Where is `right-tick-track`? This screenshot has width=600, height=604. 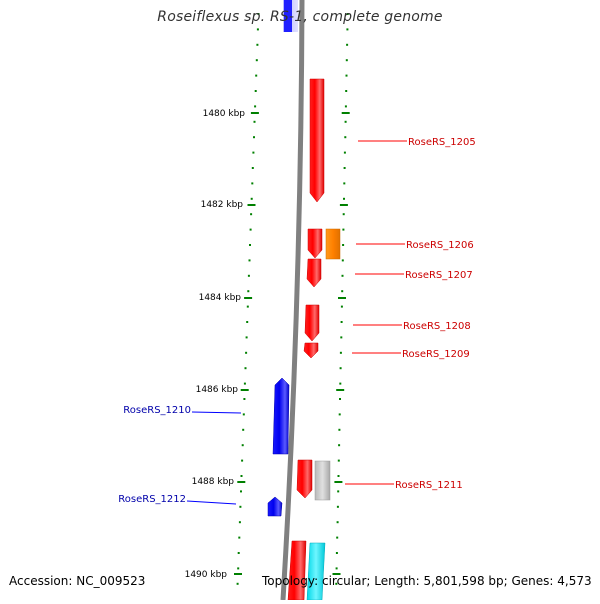
right-tick-track is located at coordinates (341, 299).